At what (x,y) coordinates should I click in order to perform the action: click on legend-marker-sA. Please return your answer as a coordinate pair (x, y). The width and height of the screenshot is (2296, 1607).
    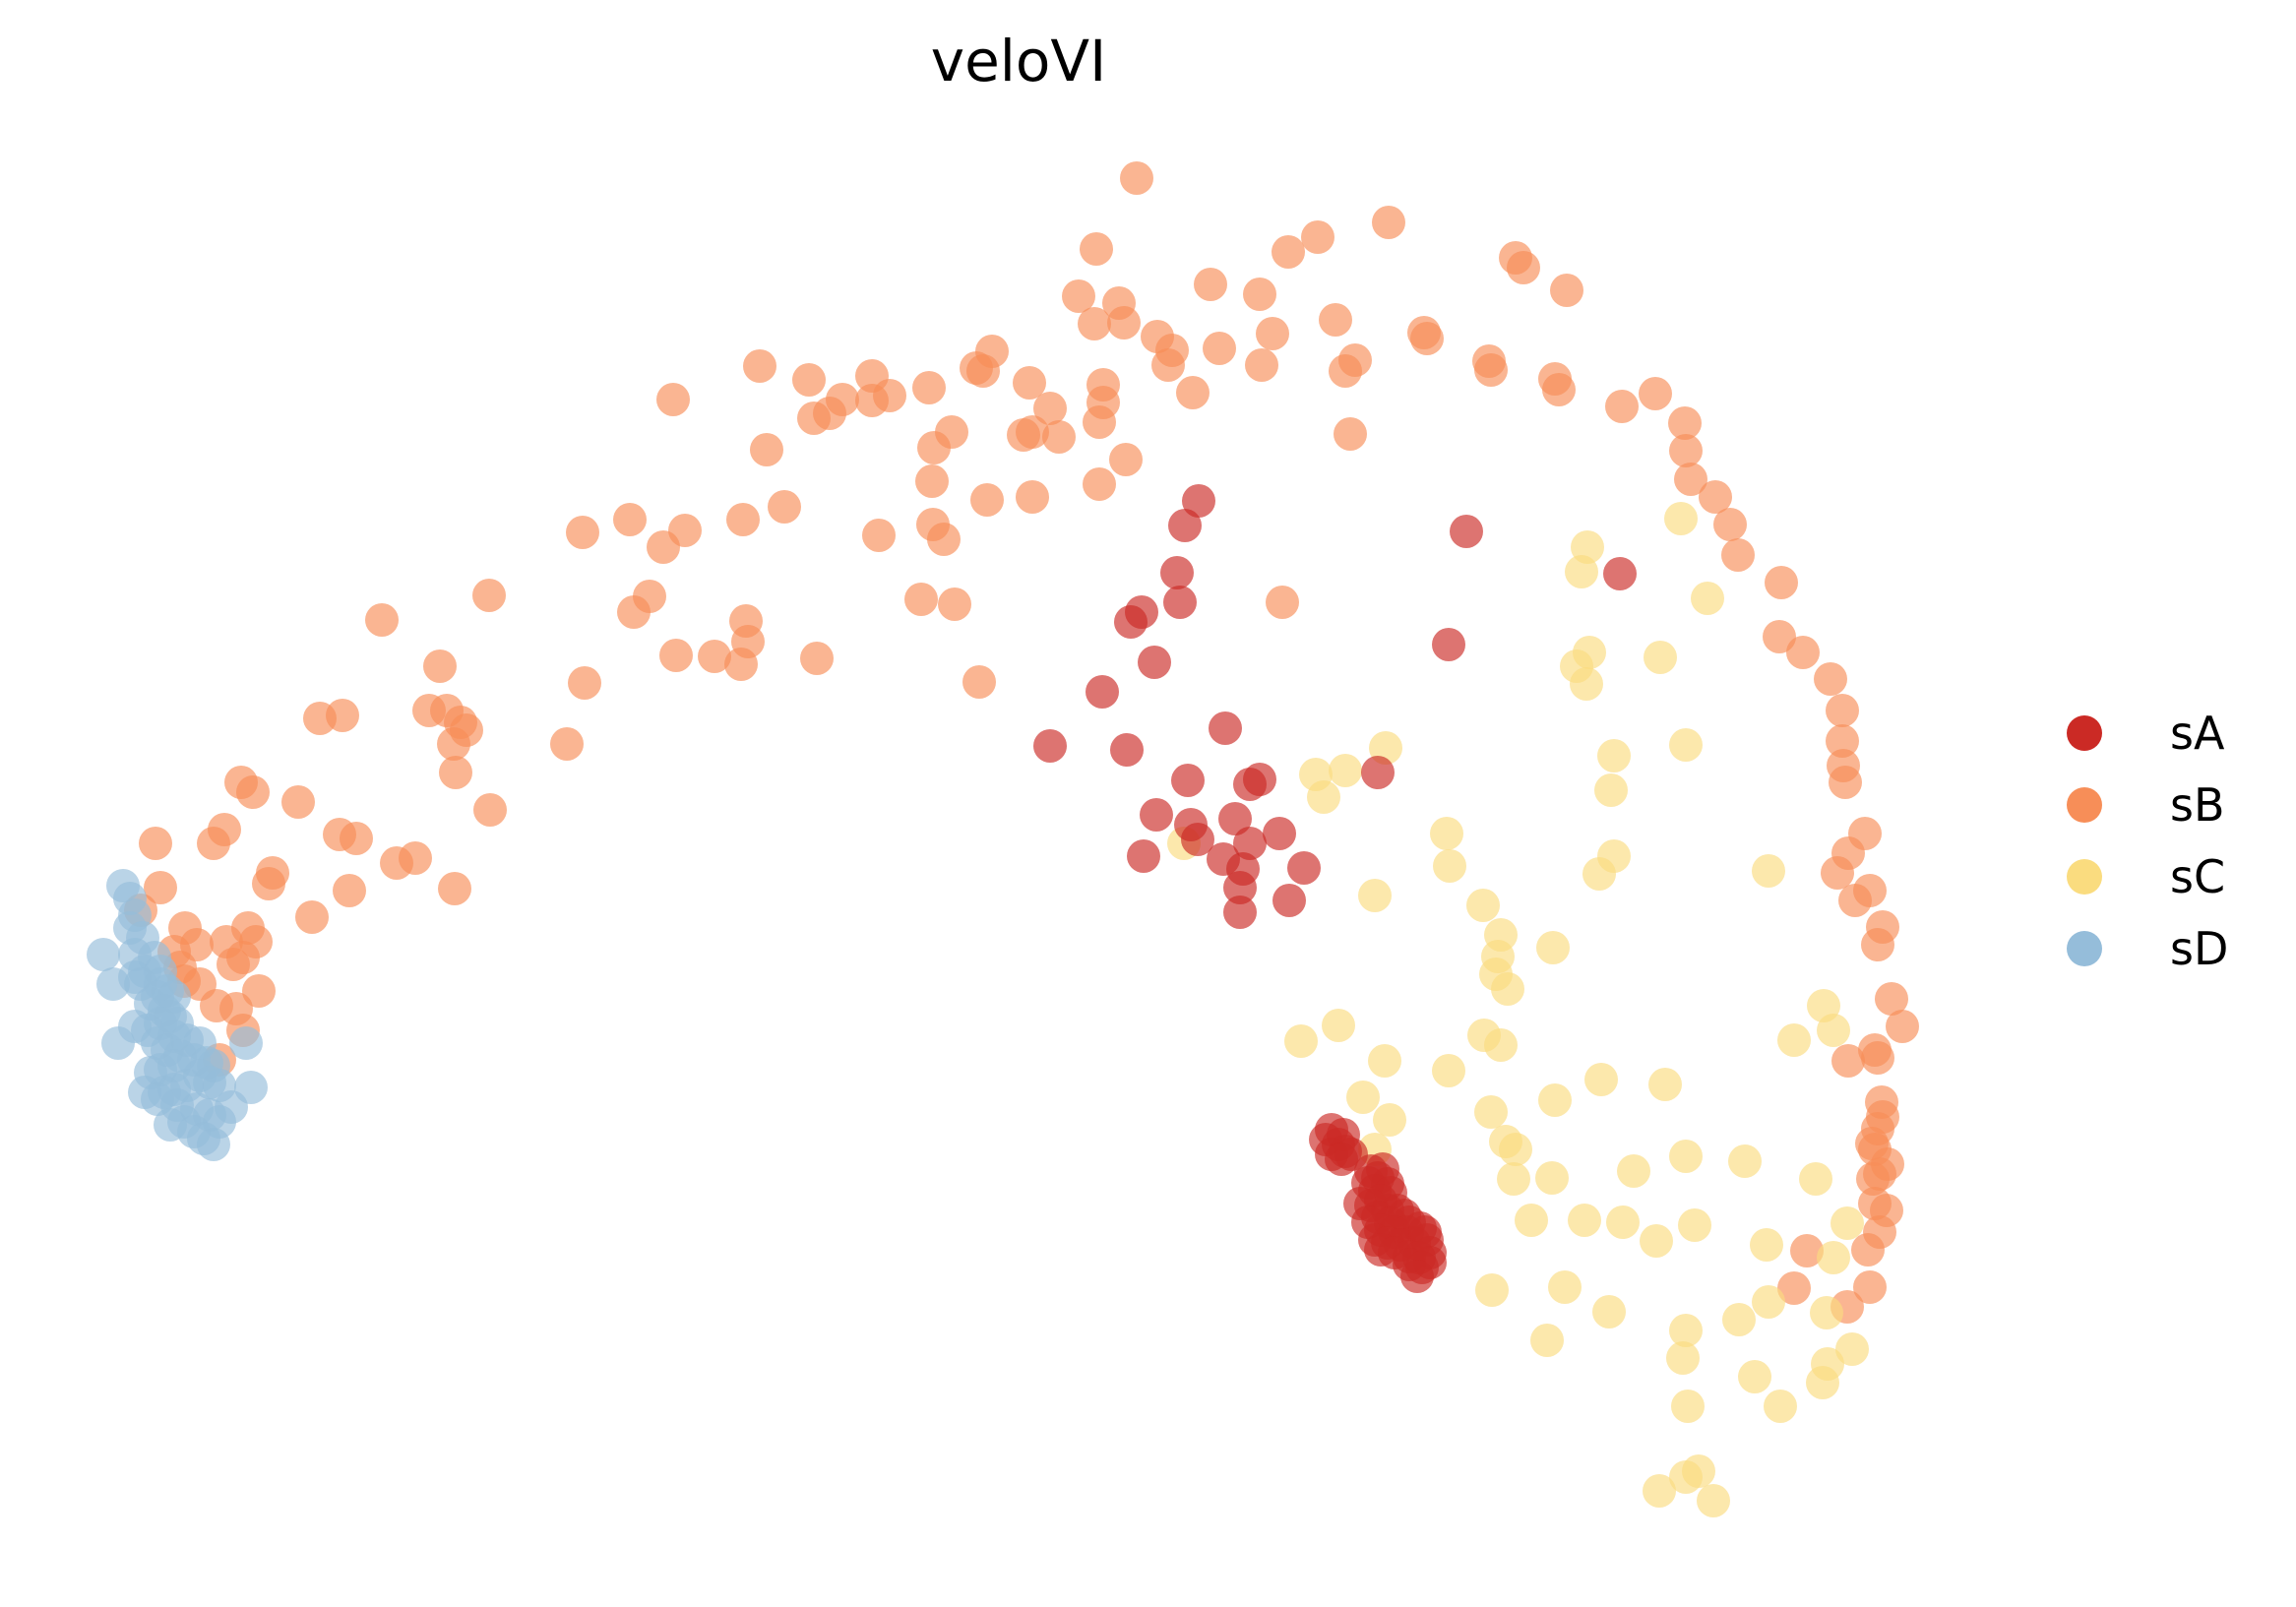
    Looking at the image, I should click on (2084, 733).